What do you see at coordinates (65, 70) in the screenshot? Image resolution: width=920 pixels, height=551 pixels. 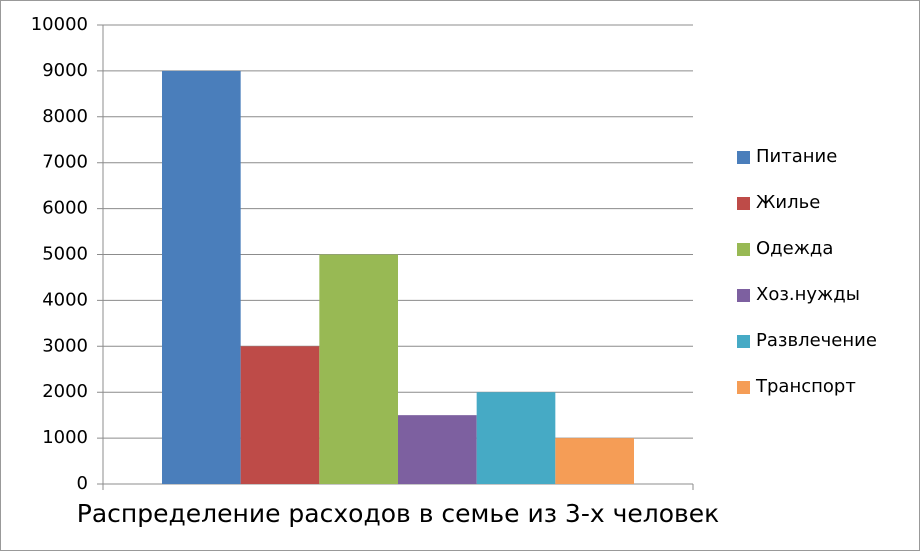 I see `y-tick-label: 9000` at bounding box center [65, 70].